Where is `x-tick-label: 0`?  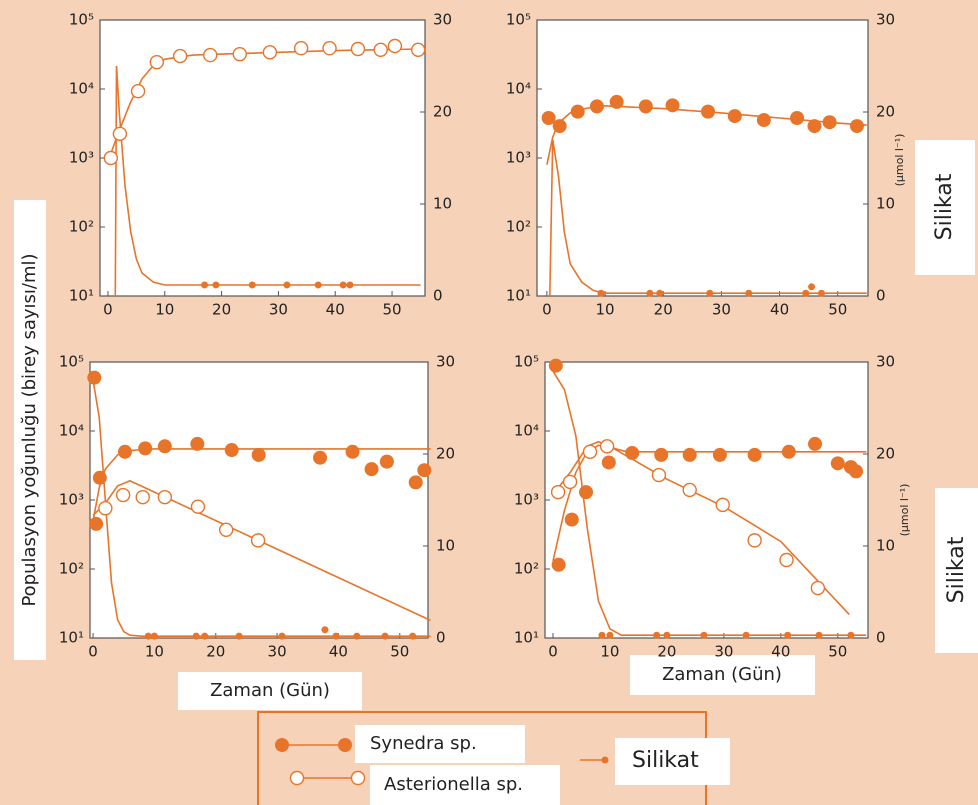 x-tick-label: 0 is located at coordinates (108, 310).